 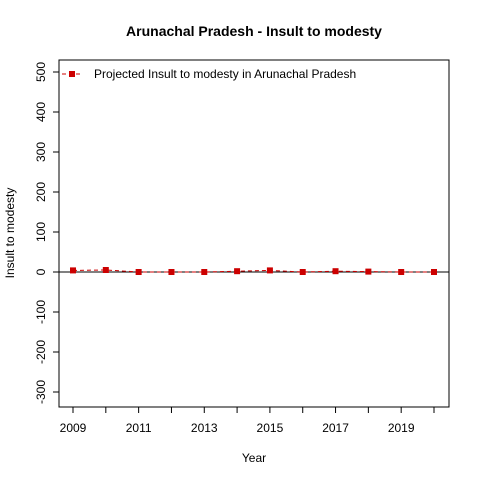 What do you see at coordinates (139, 428) in the screenshot?
I see `x-tick-label: 2011` at bounding box center [139, 428].